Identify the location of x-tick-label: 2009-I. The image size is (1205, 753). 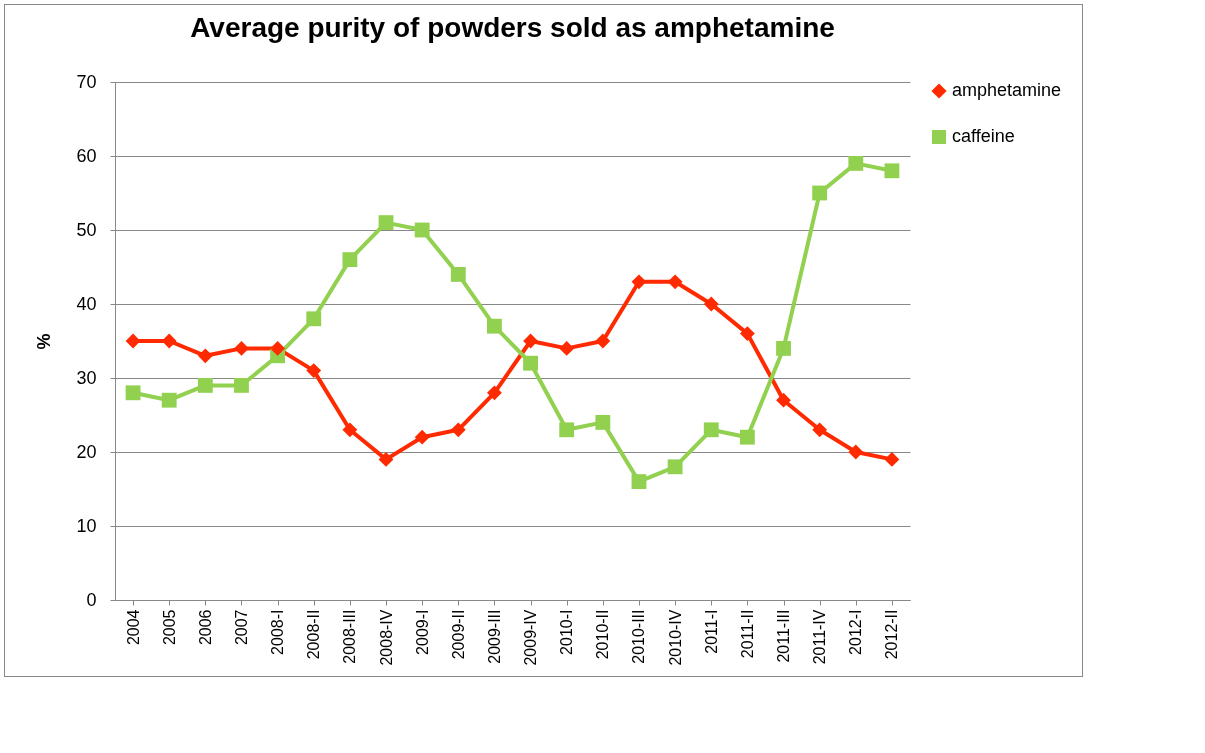
(422, 632).